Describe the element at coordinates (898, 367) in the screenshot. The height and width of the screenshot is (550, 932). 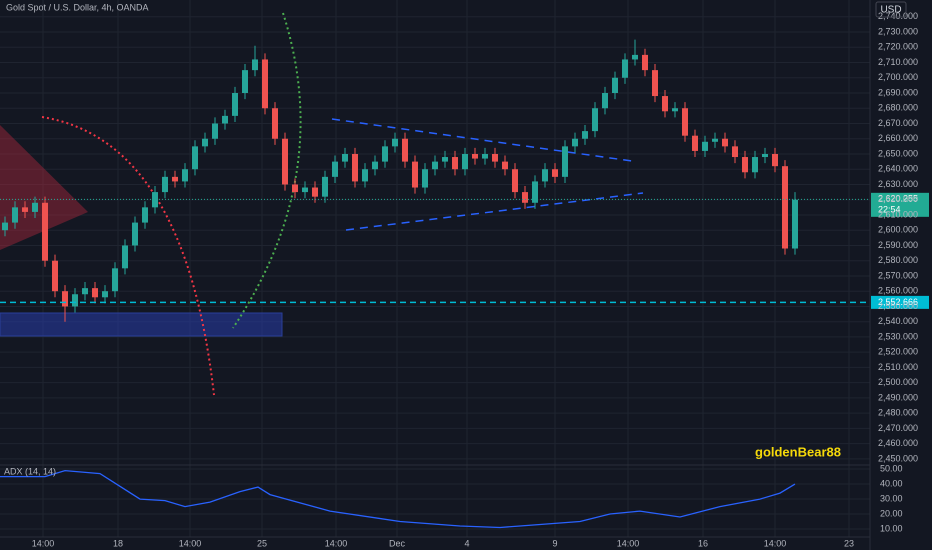
I see `y-tick-label: 2,510.000` at that location.